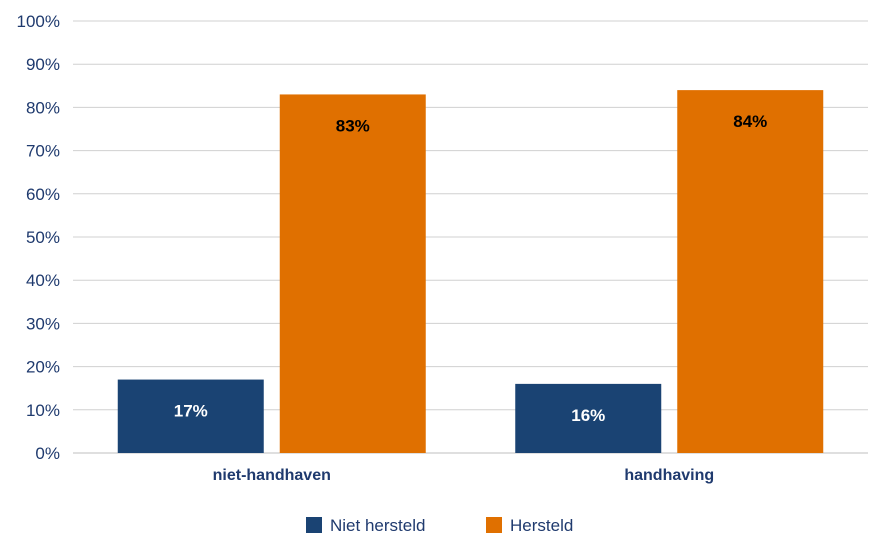 This screenshot has height=538, width=873. What do you see at coordinates (43, 323) in the screenshot?
I see `y-tick-label: 30%` at bounding box center [43, 323].